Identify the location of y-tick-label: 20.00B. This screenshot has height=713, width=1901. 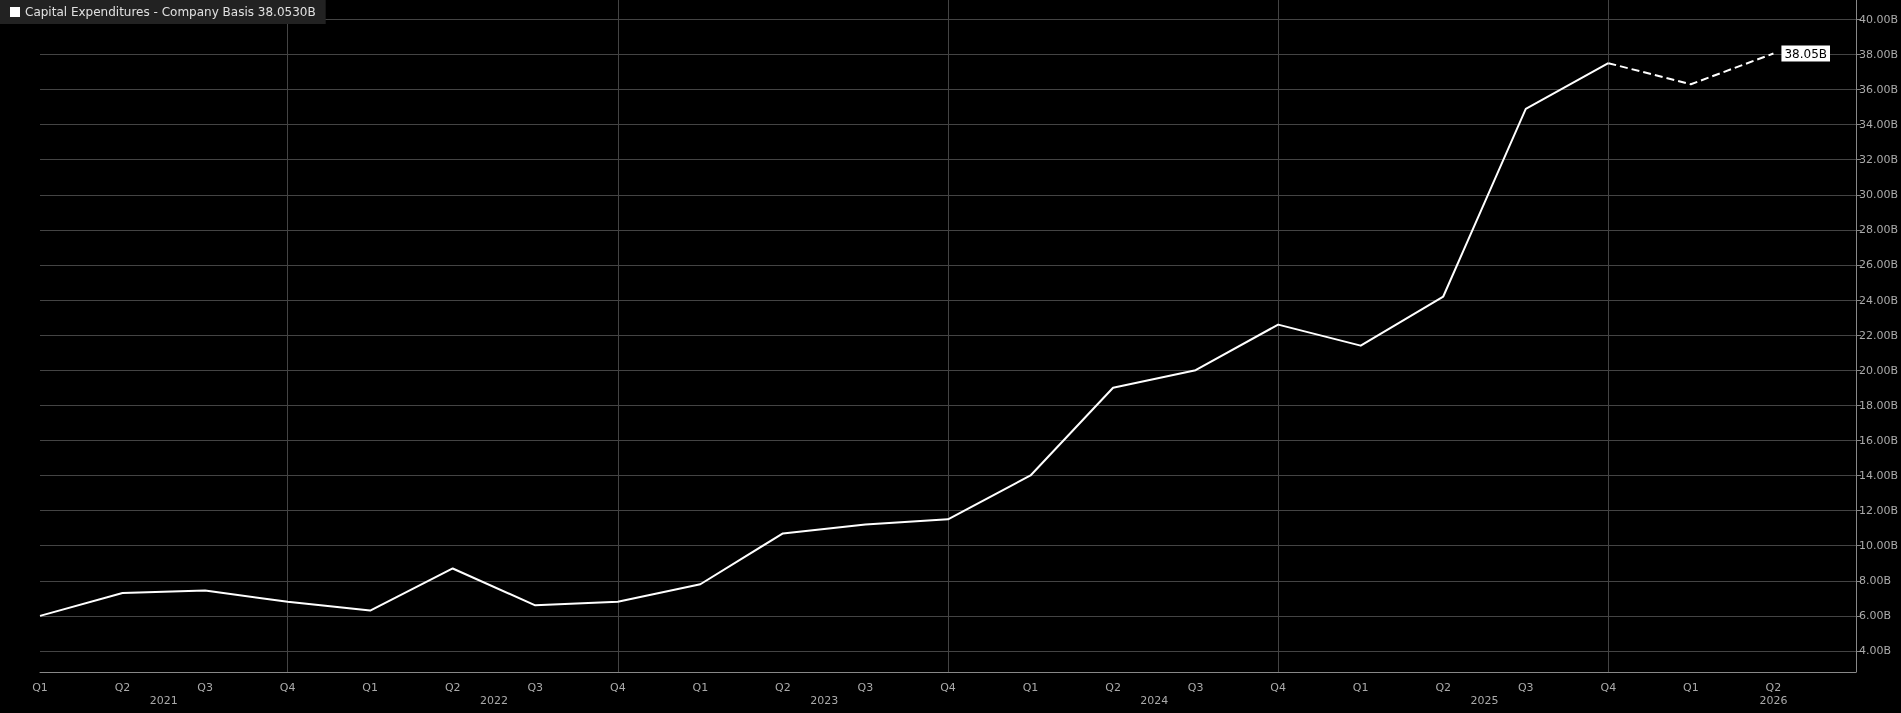
(1878, 370).